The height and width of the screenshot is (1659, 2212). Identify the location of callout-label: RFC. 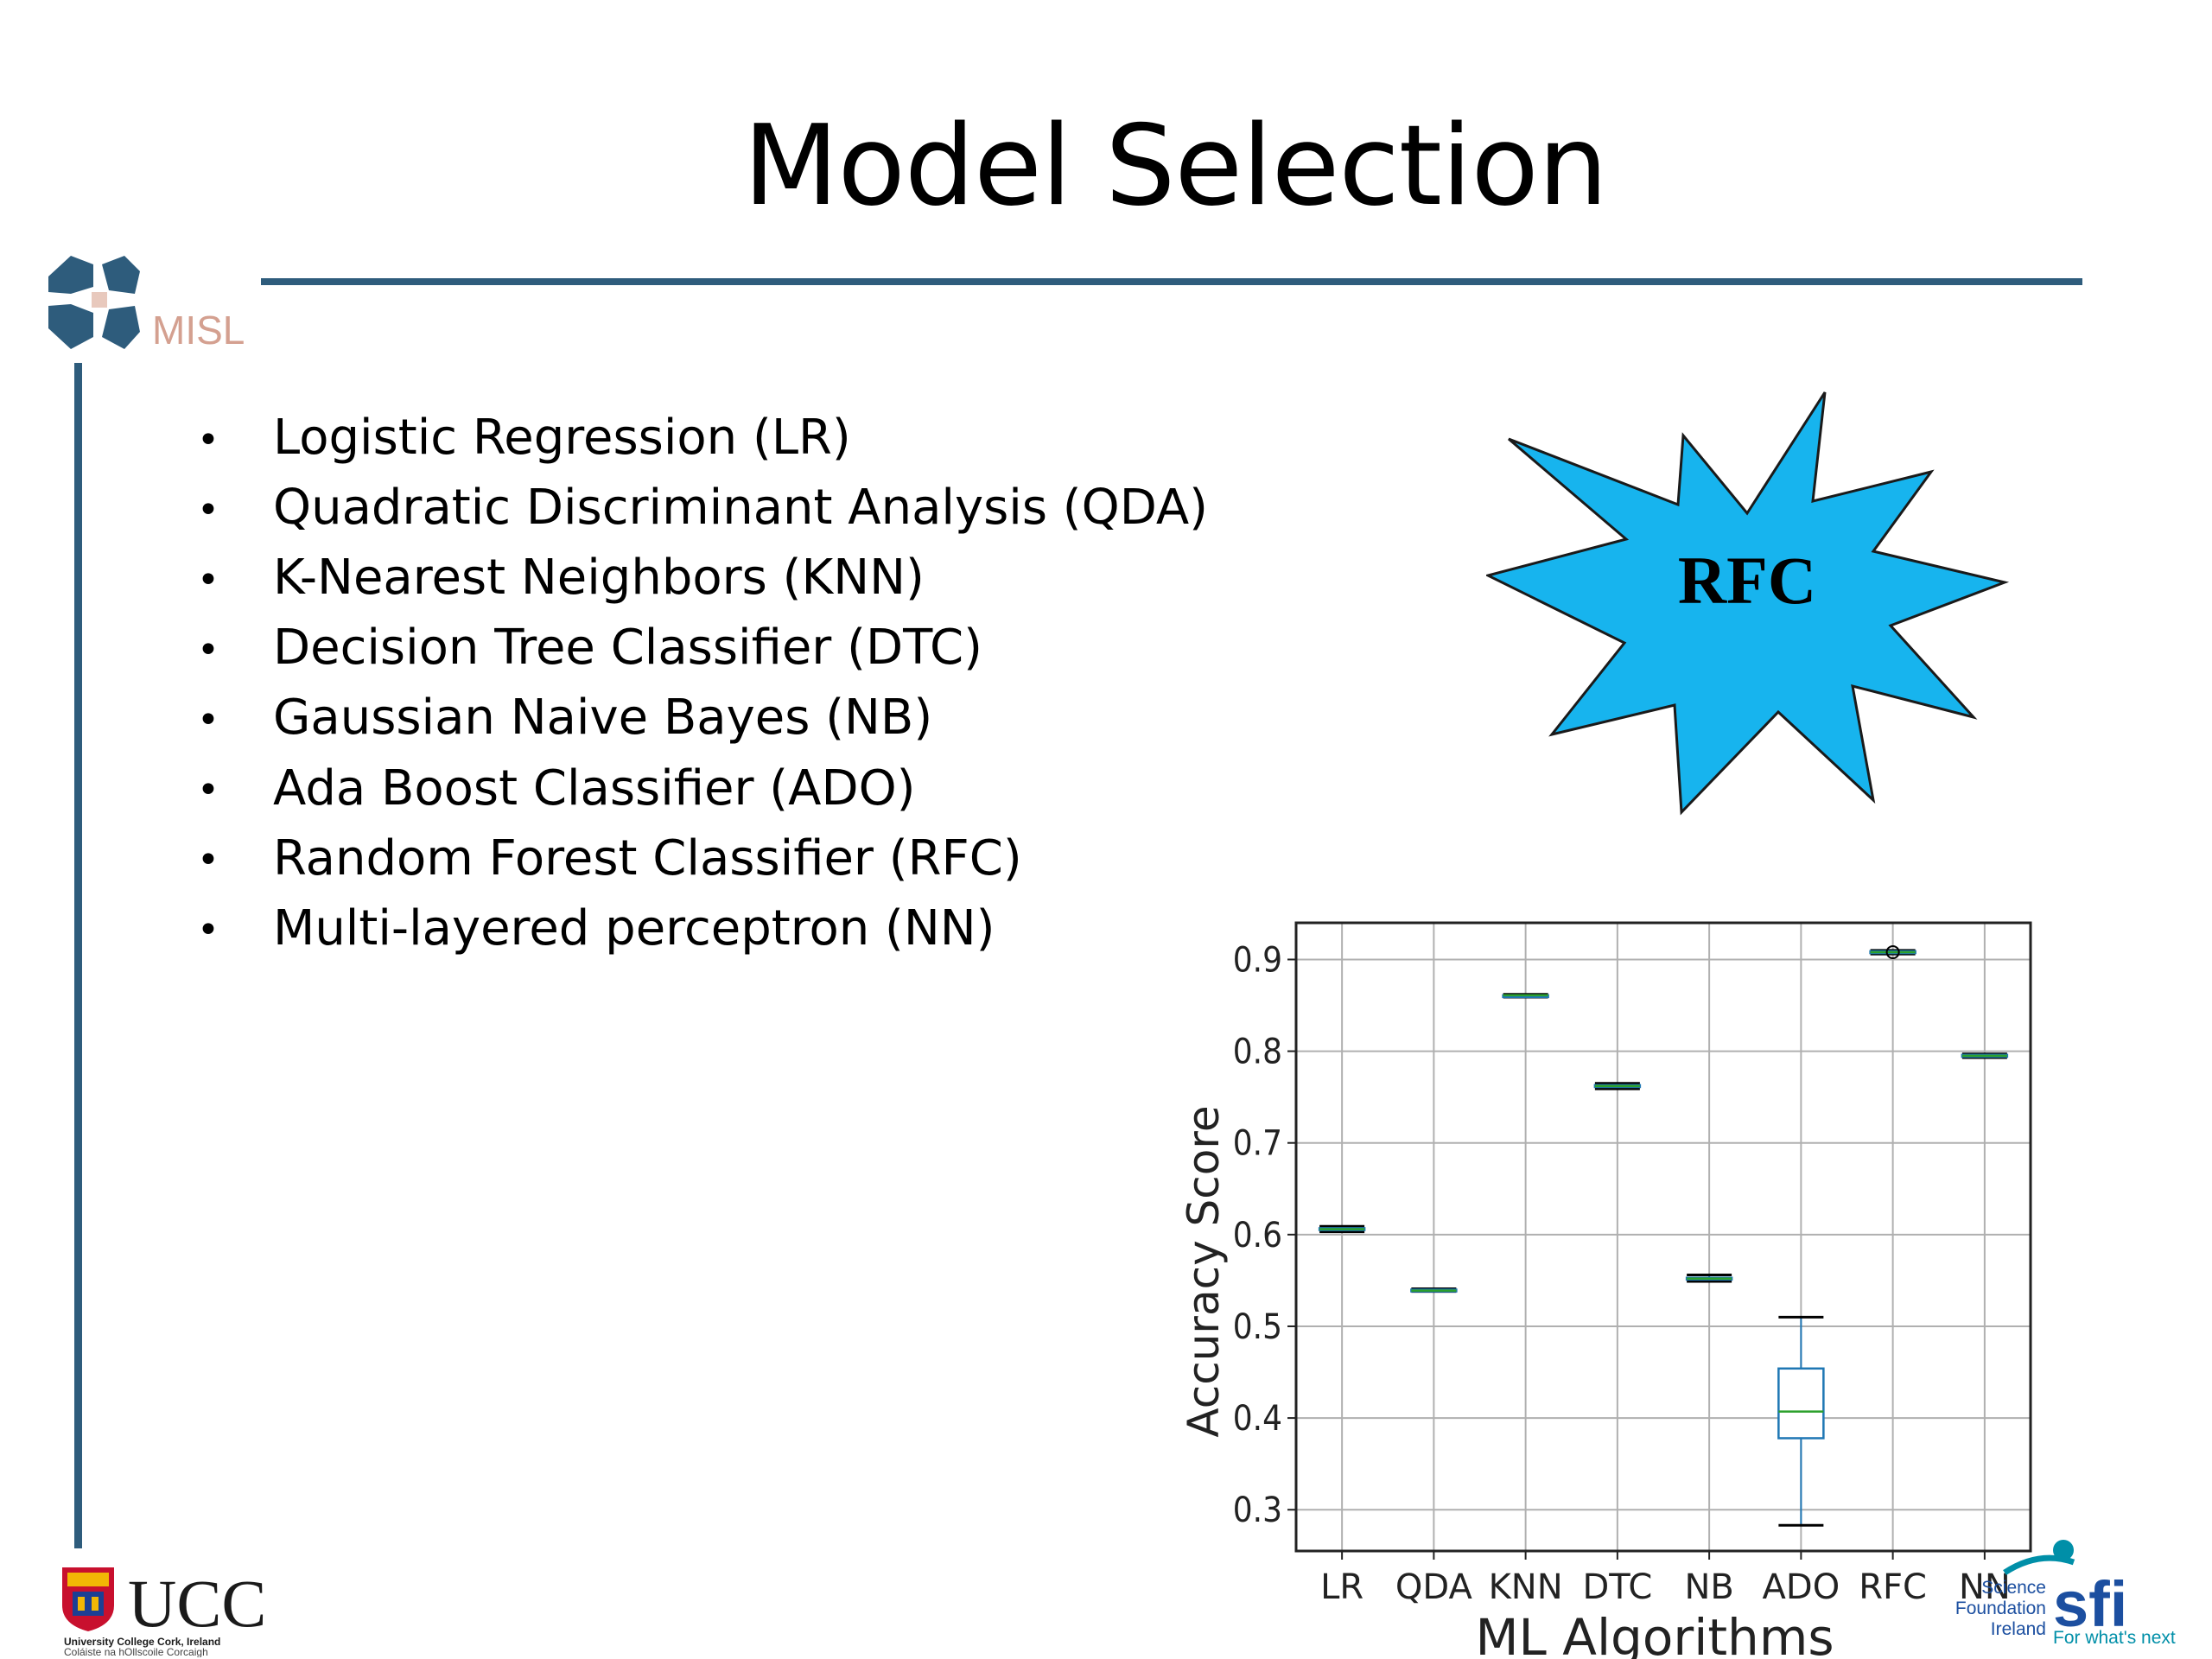
(1747, 580).